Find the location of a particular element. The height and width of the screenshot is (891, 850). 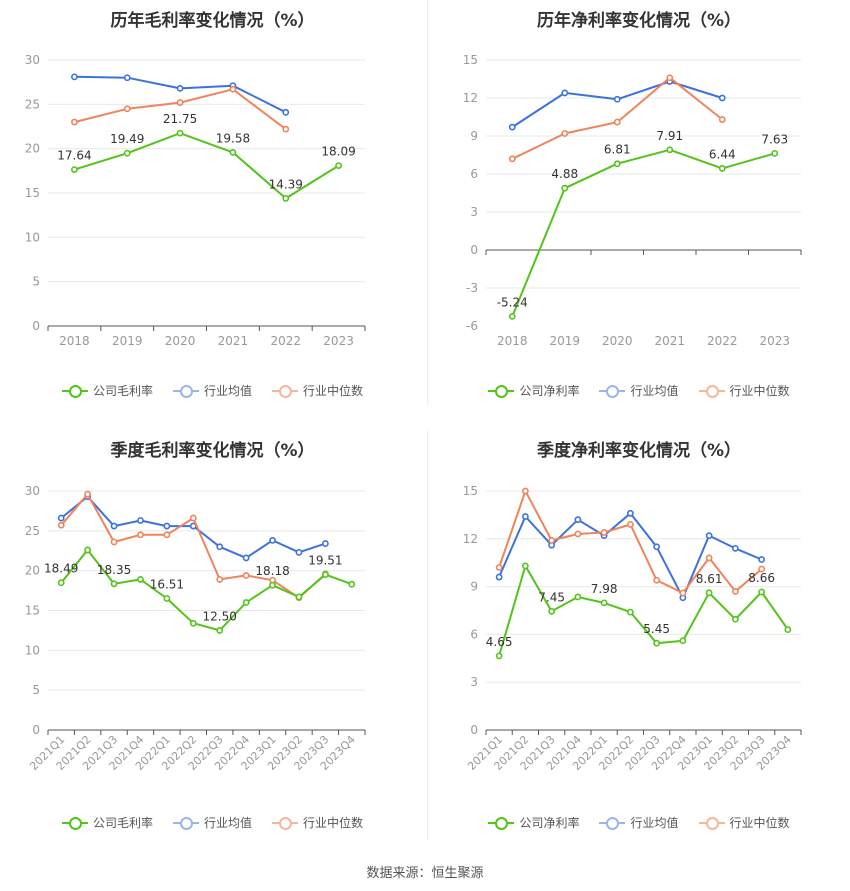

data-label: 19.58 is located at coordinates (233, 138).